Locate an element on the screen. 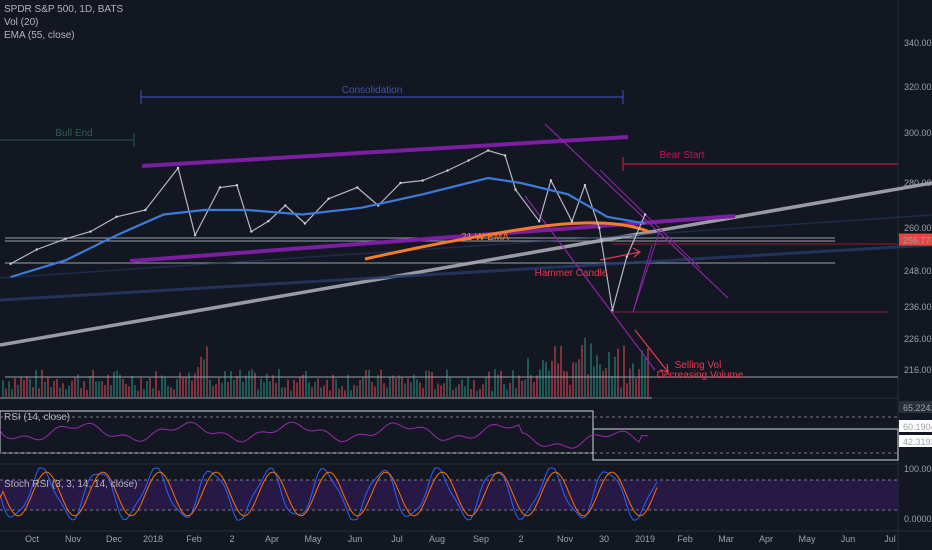  decreasing-volume-label: Decreasing Volume is located at coordinates (700, 375).